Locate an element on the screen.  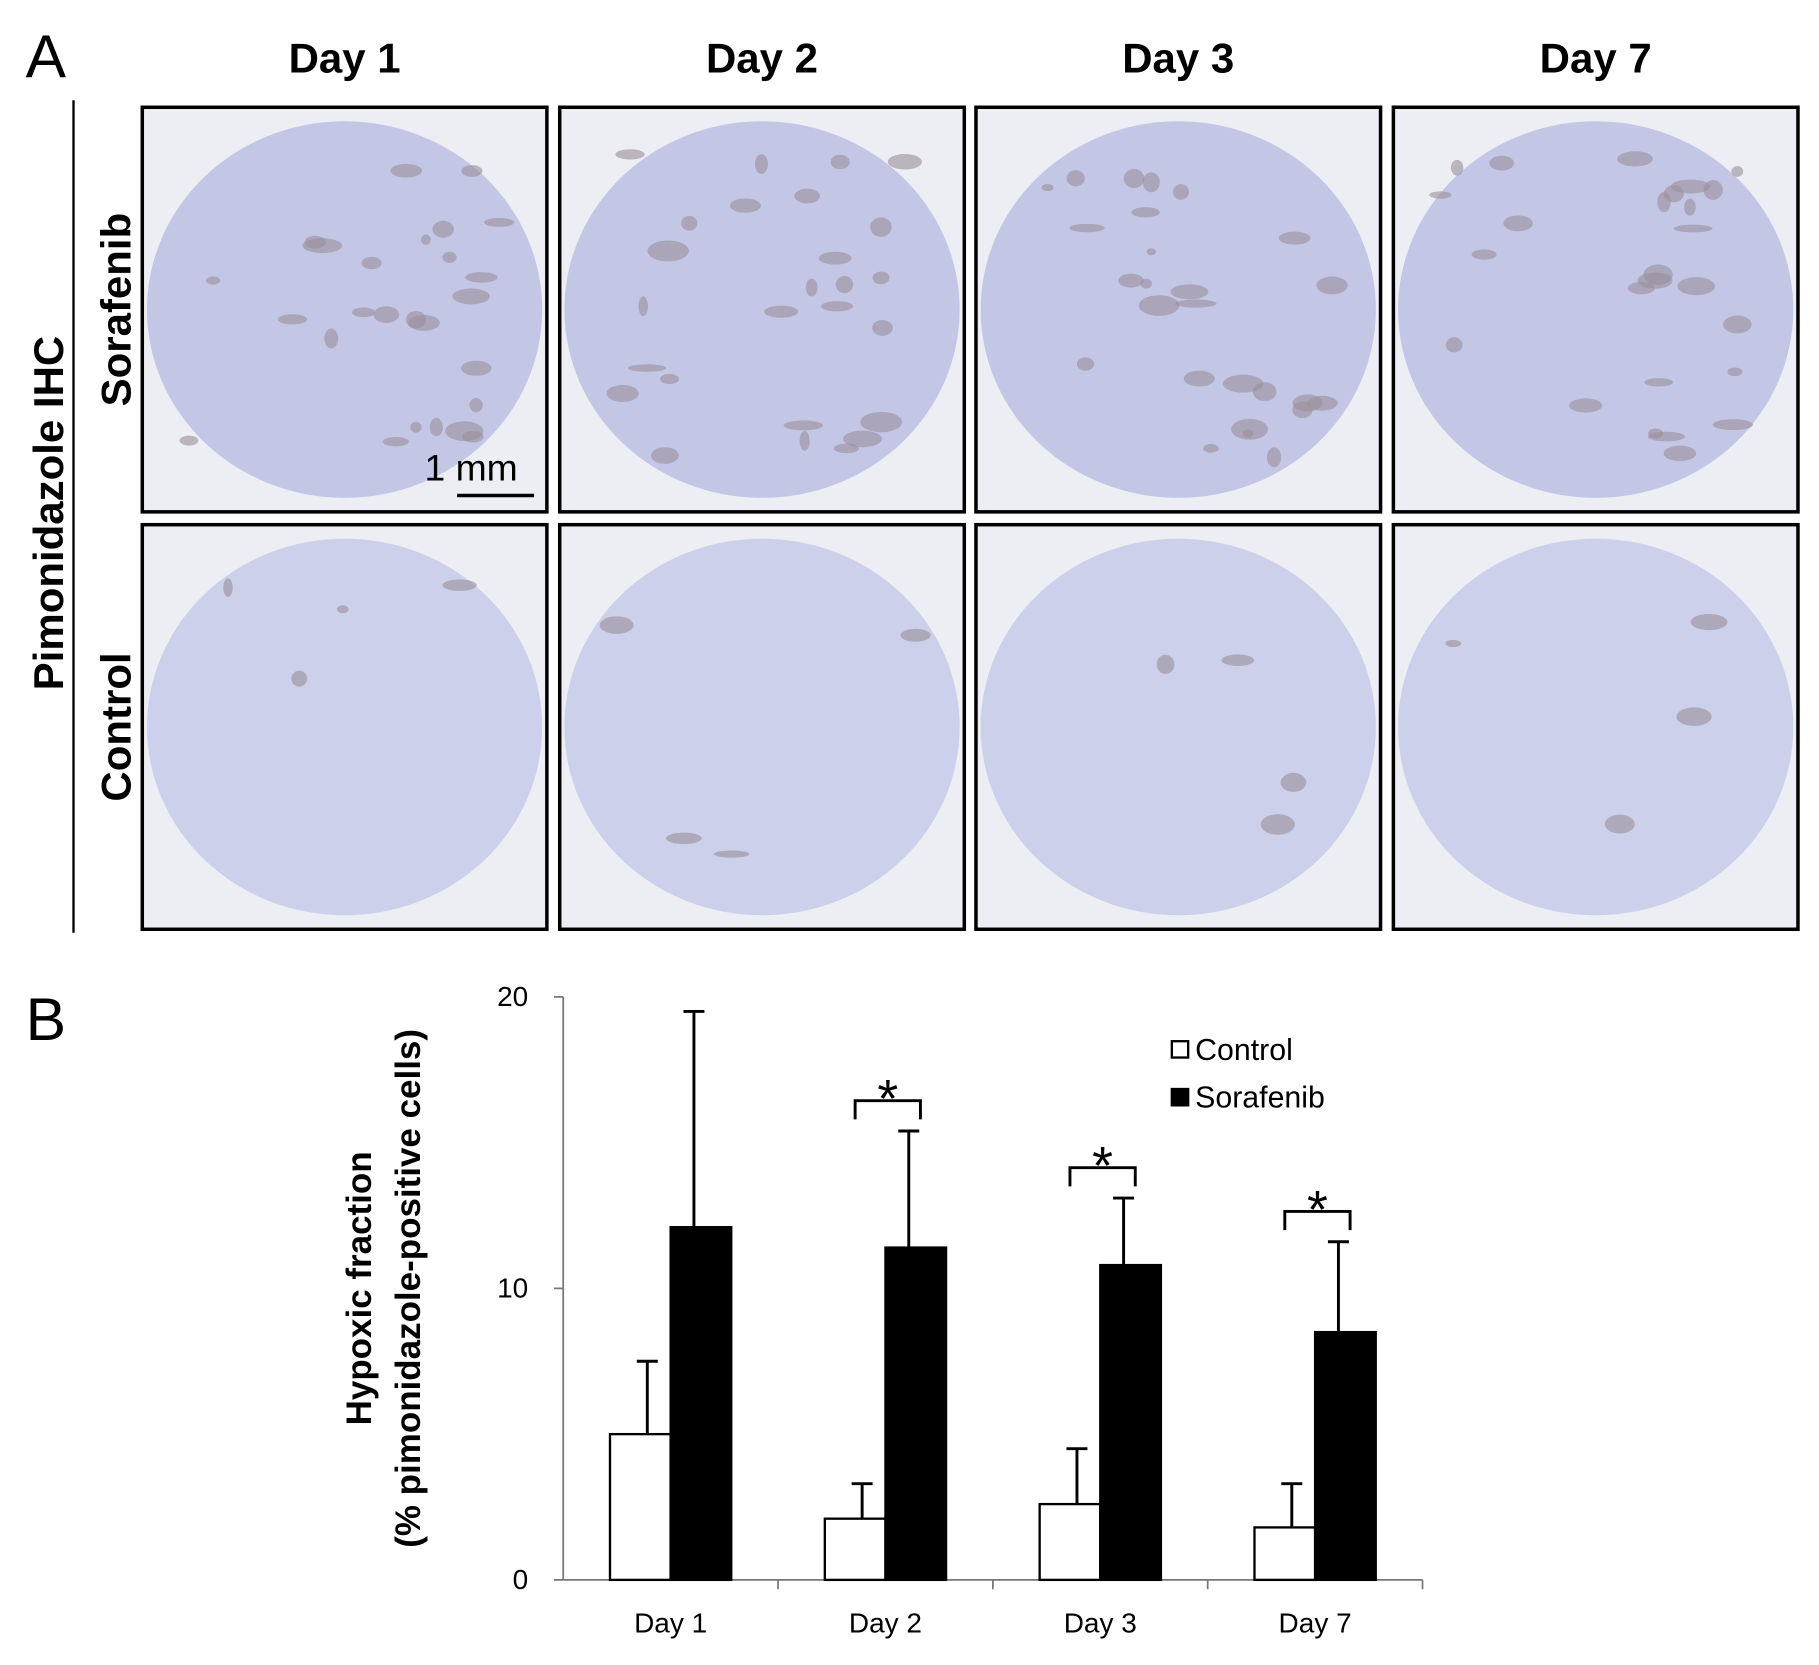
y-tick-label: 0 is located at coordinates (521, 1579).